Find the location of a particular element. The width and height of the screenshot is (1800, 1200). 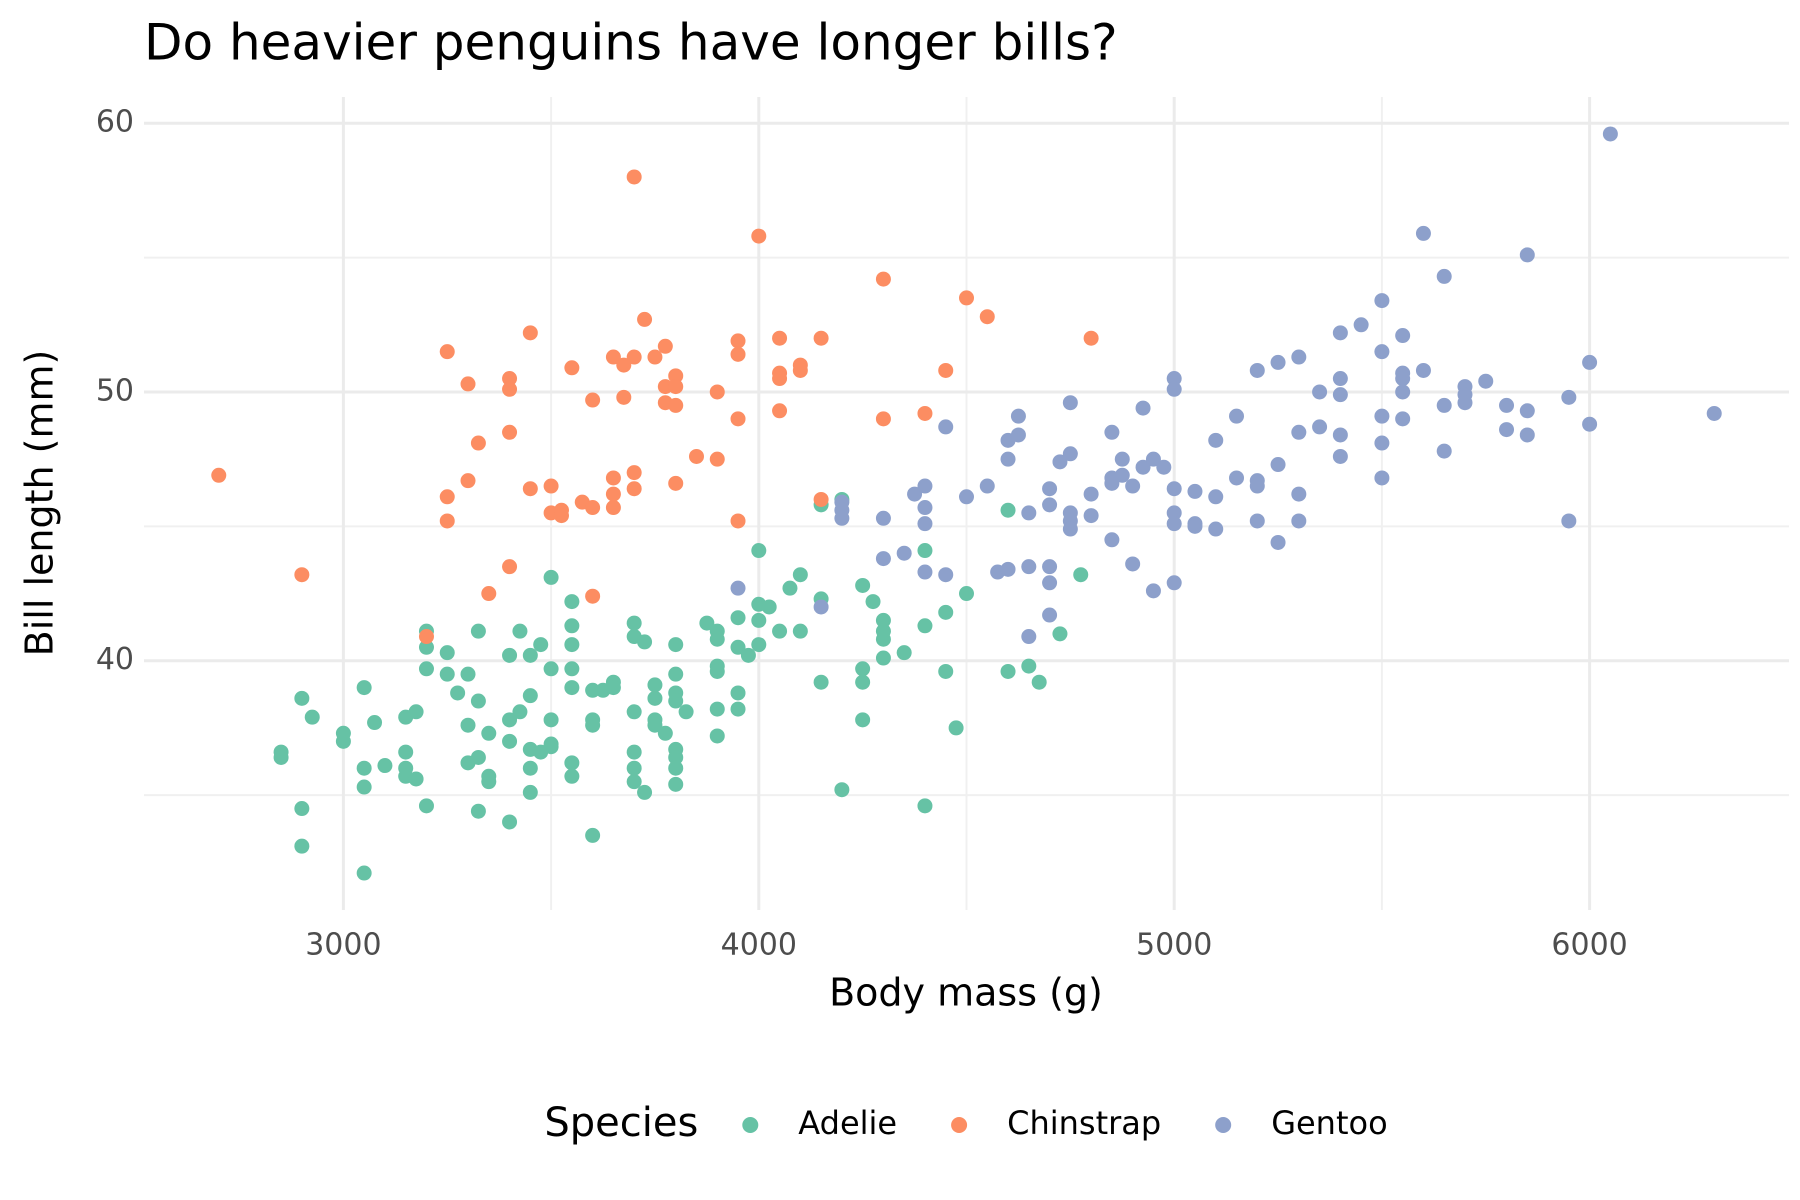

legend-label: Adelie is located at coordinates (847, 1123).